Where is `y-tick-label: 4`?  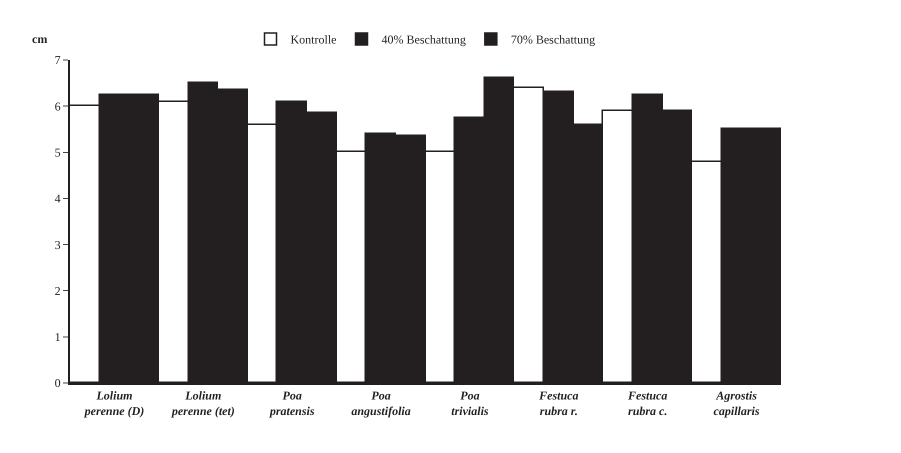 y-tick-label: 4 is located at coordinates (57, 199).